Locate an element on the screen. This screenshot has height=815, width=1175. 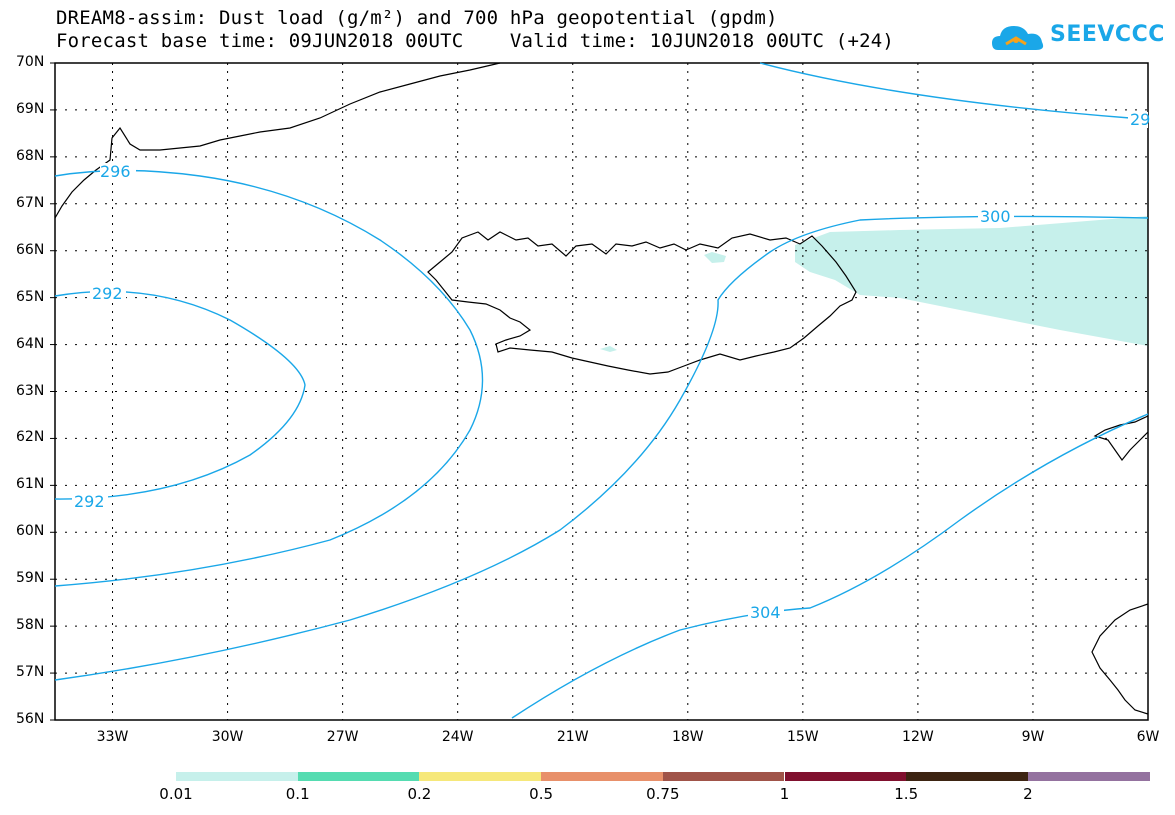
colorbar-label: 0.75 is located at coordinates (663, 794).